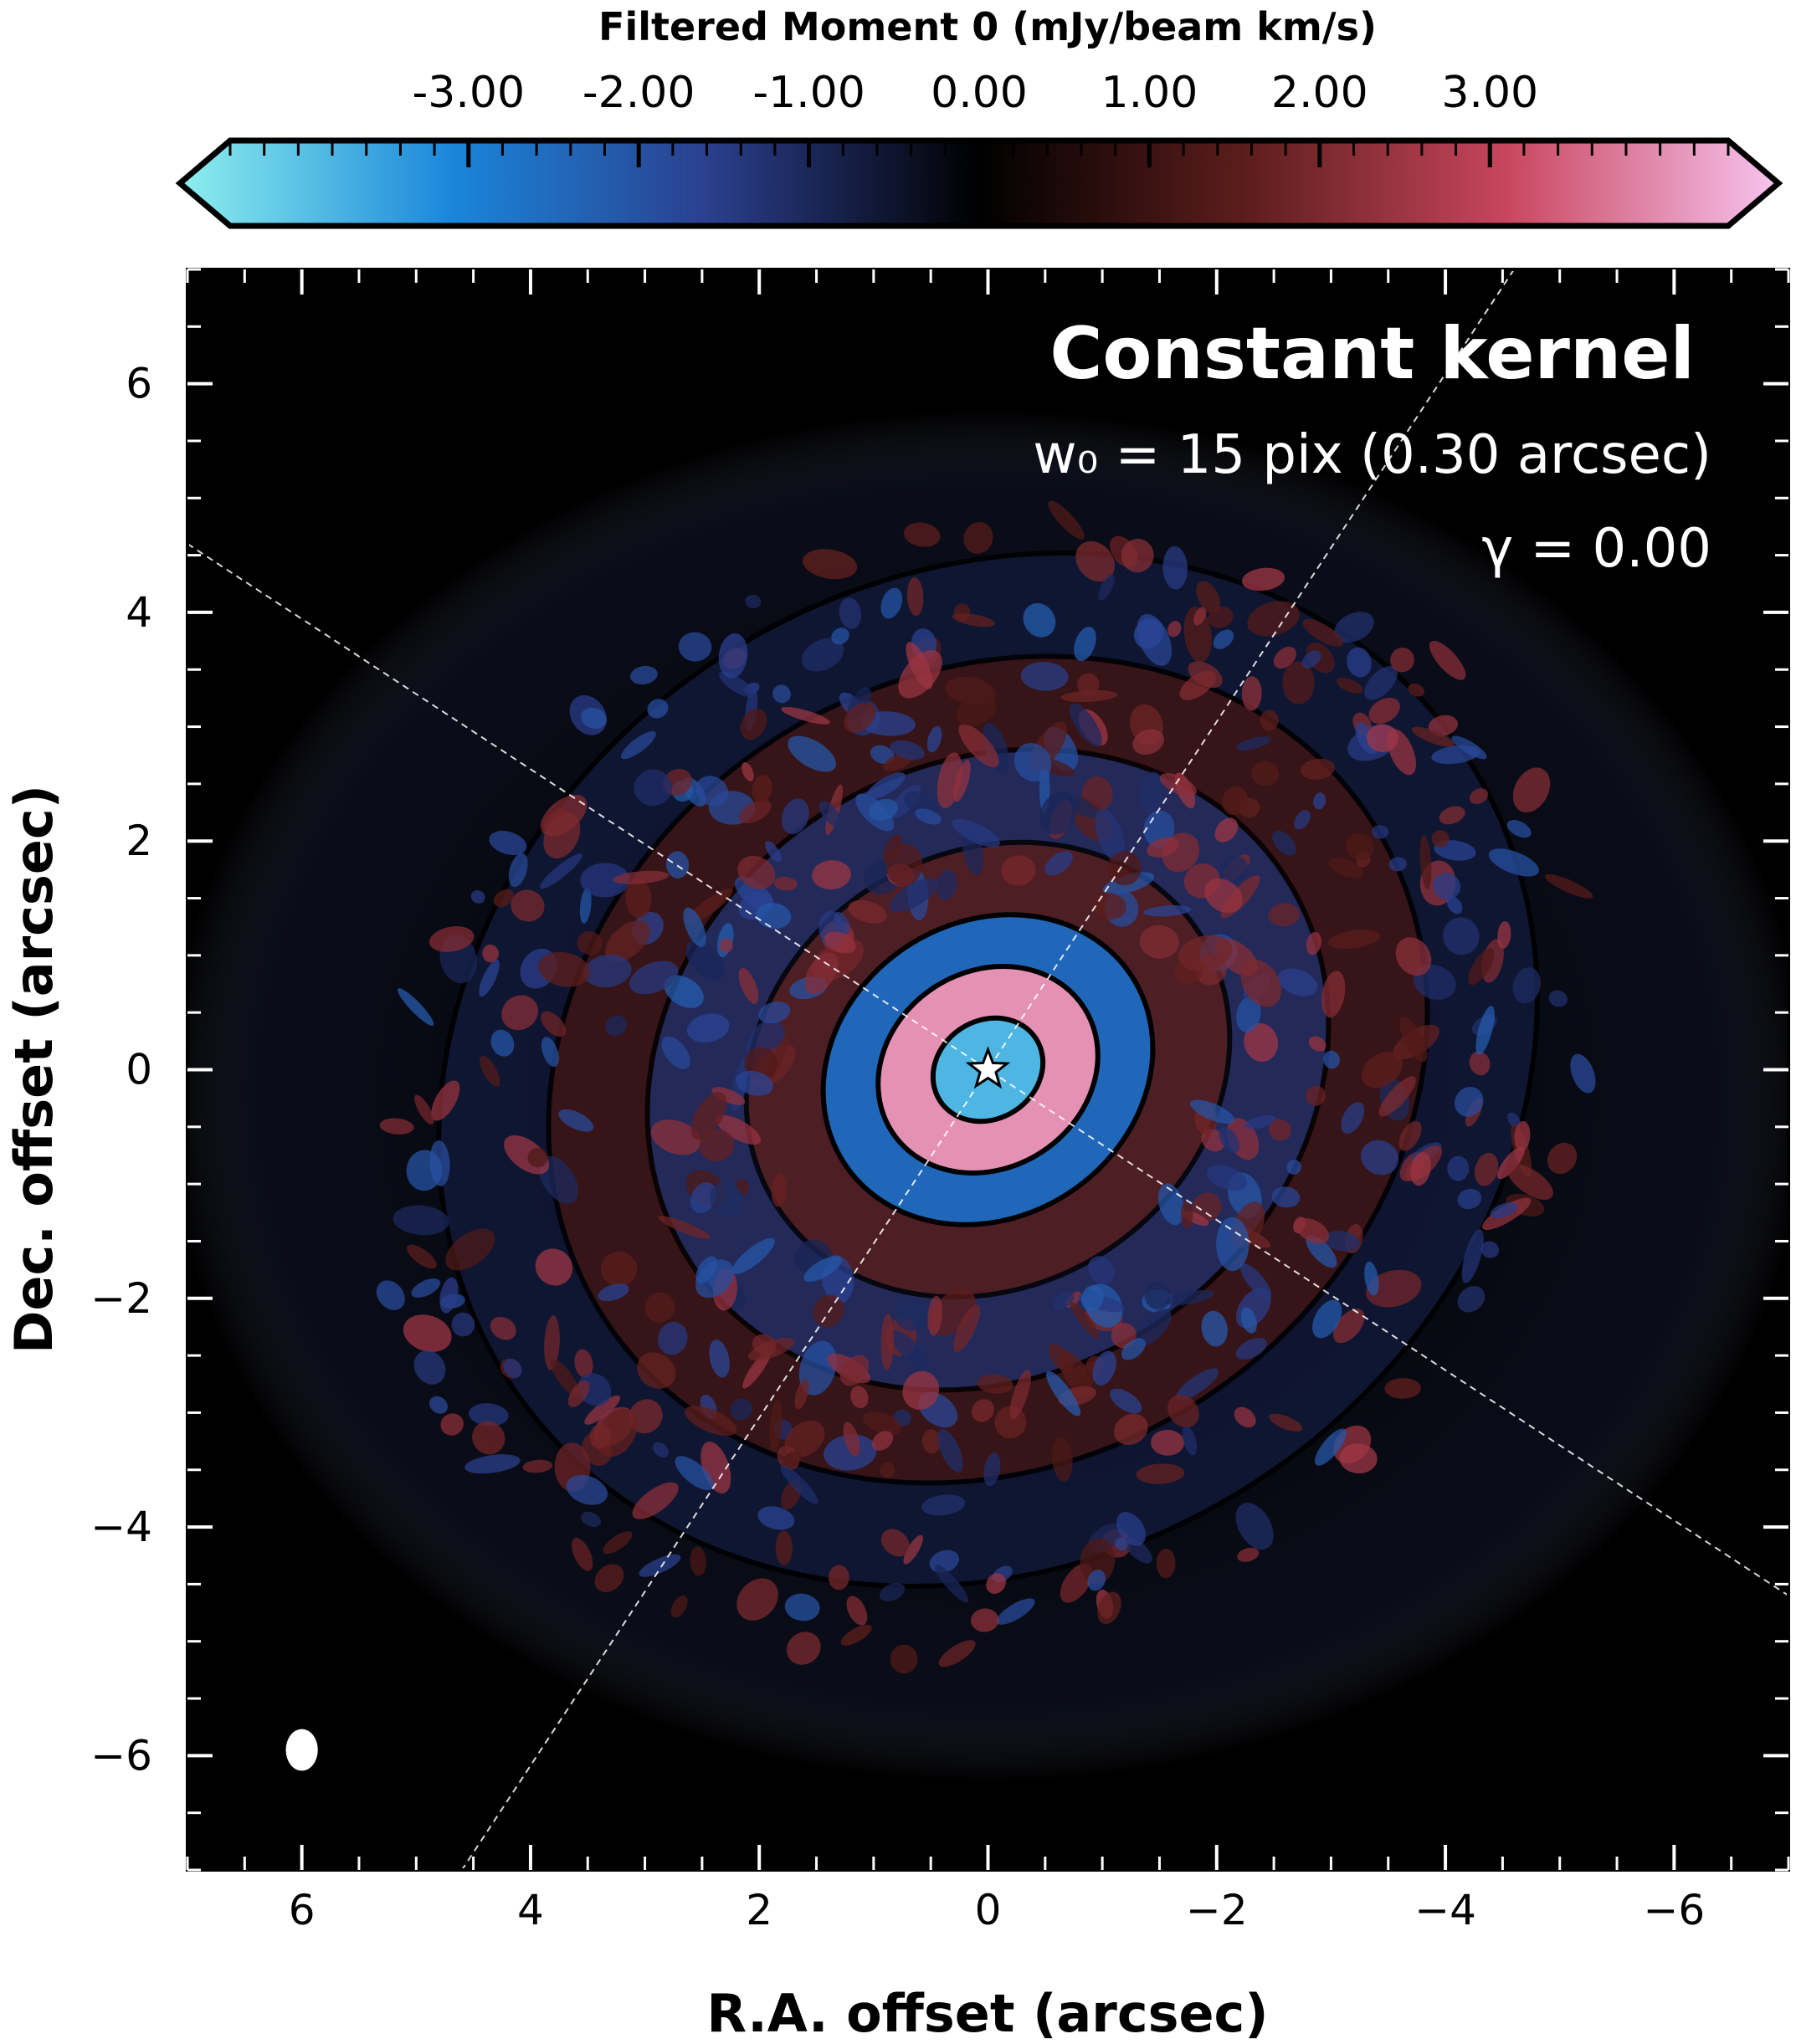  What do you see at coordinates (1150, 93) in the screenshot?
I see `colorbar-tick-label: 1.00` at bounding box center [1150, 93].